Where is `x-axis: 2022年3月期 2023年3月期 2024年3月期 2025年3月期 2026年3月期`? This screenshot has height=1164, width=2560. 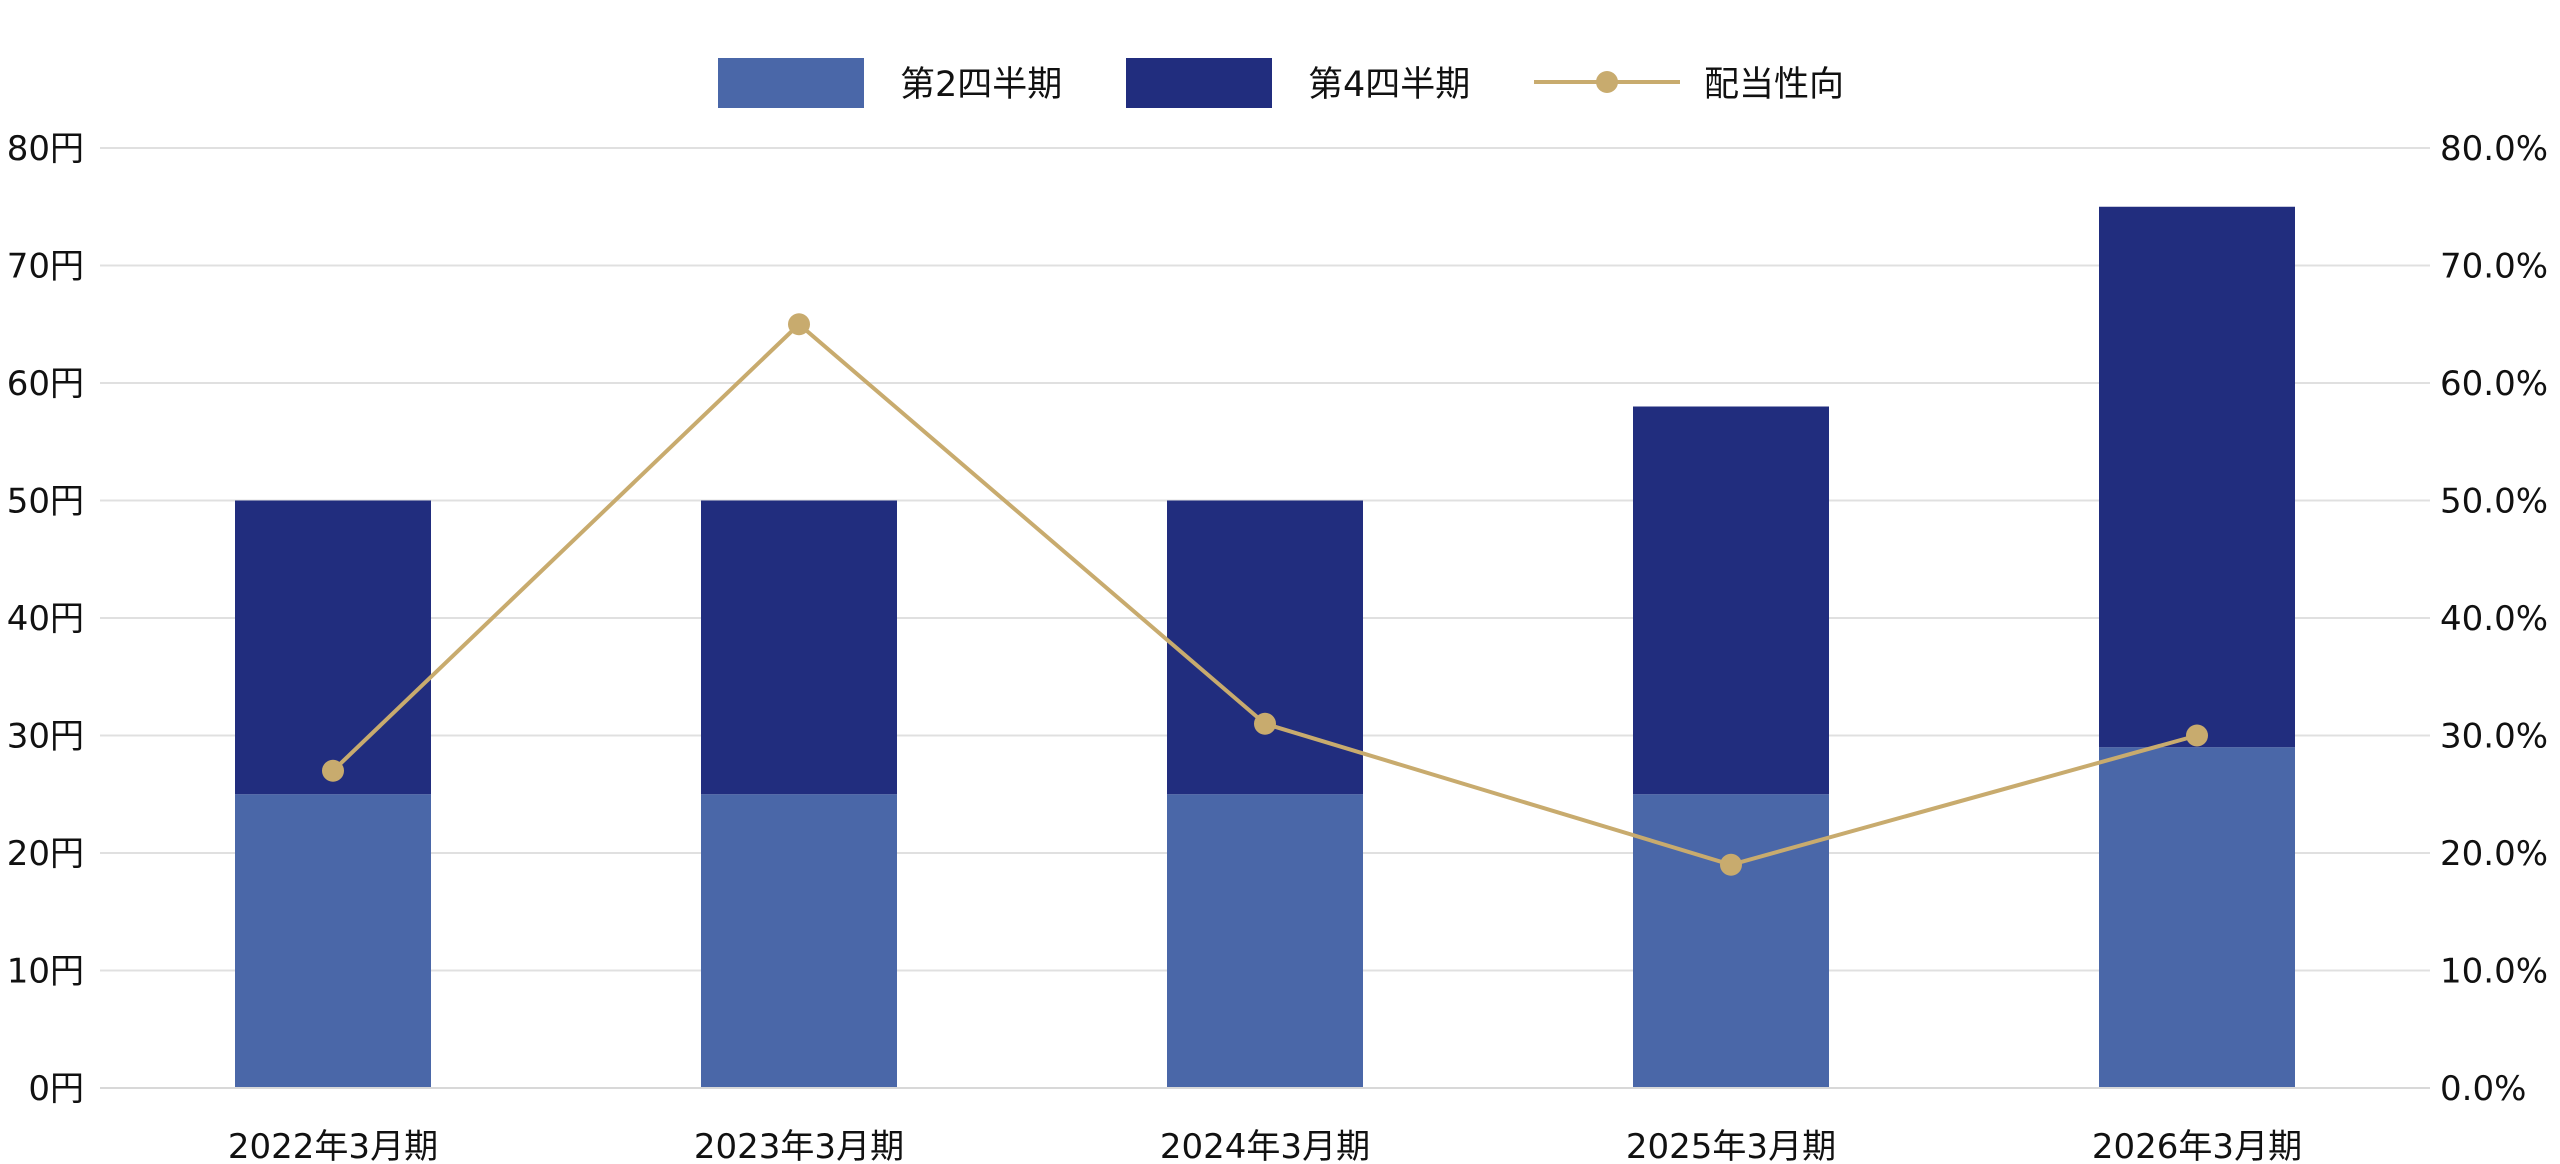
x-axis: 2022年3月期 2023年3月期 2024年3月期 2025年3月期 2026年3月期 is located at coordinates (1265, 1125).